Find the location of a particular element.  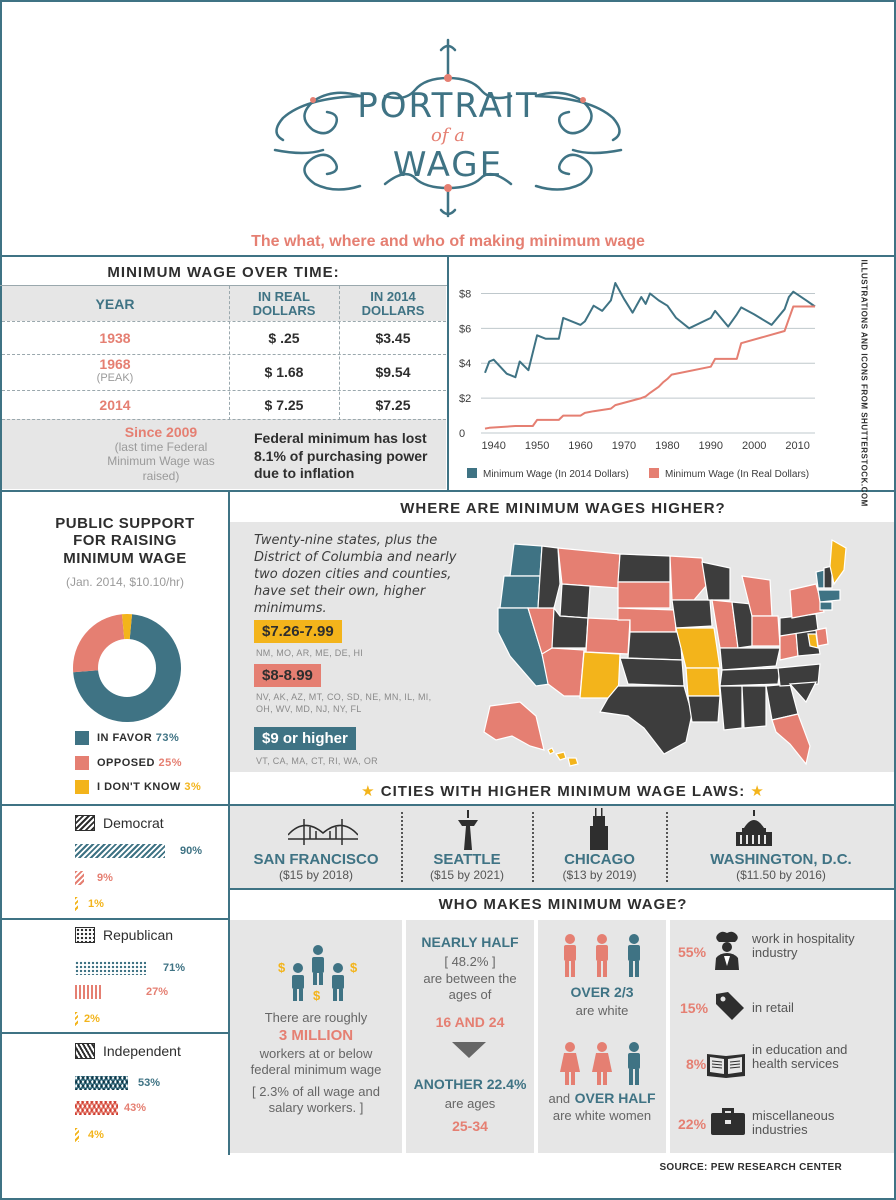

bar-democrat-opposed is located at coordinates (79, 878).